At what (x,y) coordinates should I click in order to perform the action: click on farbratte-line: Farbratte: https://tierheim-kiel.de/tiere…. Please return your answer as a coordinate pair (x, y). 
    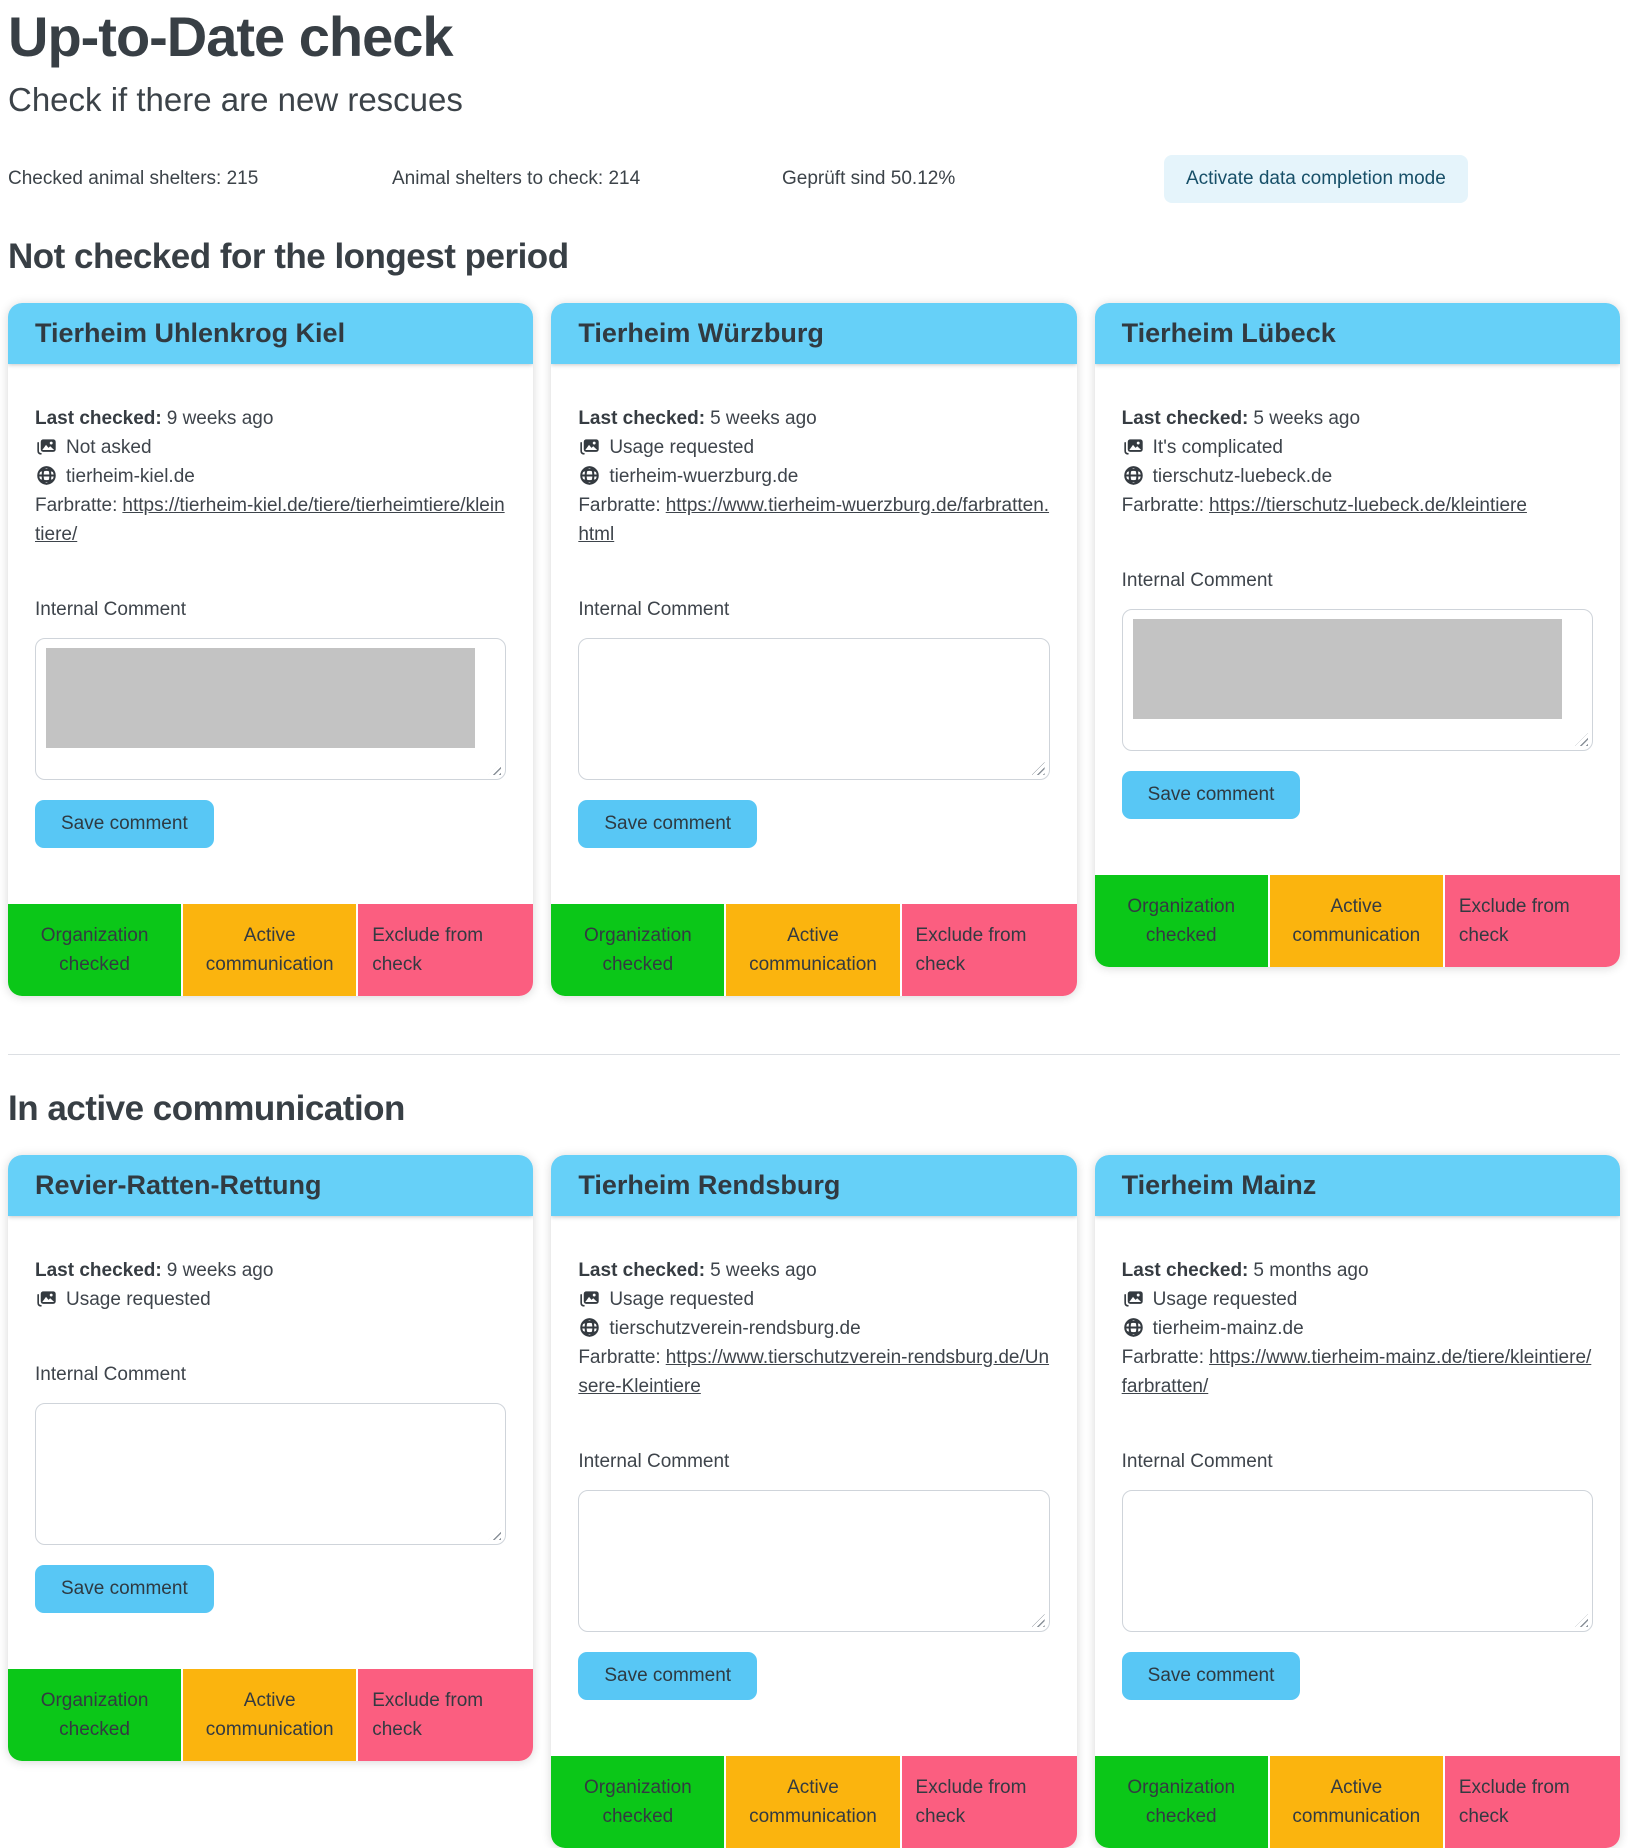
    Looking at the image, I should click on (270, 520).